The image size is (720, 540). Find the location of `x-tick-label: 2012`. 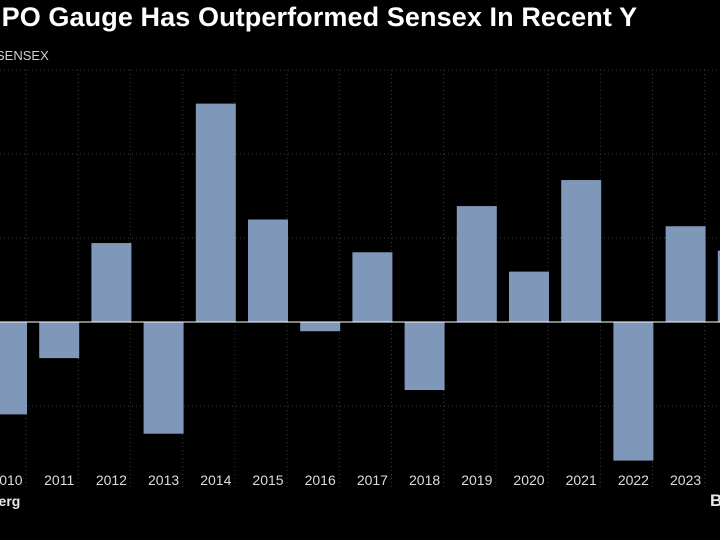

x-tick-label: 2012 is located at coordinates (111, 480).